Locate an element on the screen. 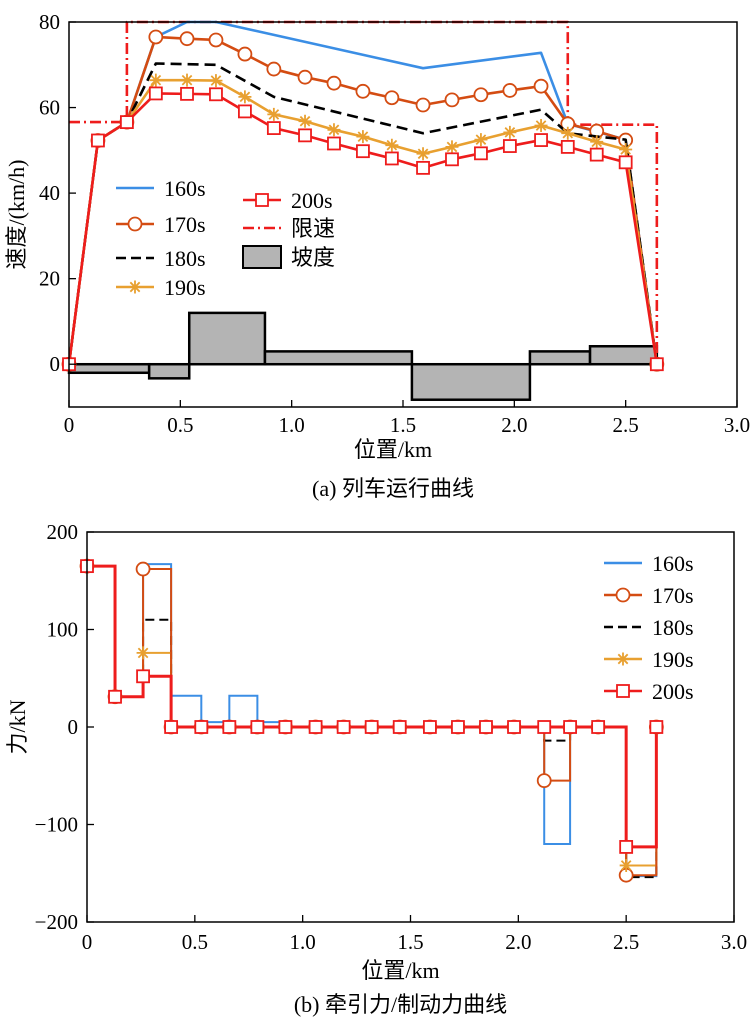  y-tick-label: 100 is located at coordinates (63, 630).